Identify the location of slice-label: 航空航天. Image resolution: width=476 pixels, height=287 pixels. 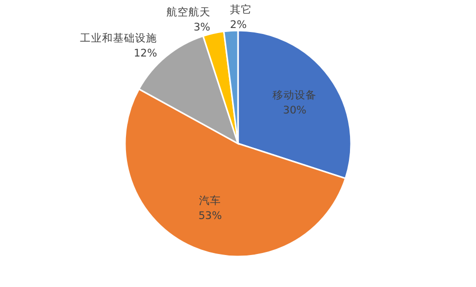
(188, 12).